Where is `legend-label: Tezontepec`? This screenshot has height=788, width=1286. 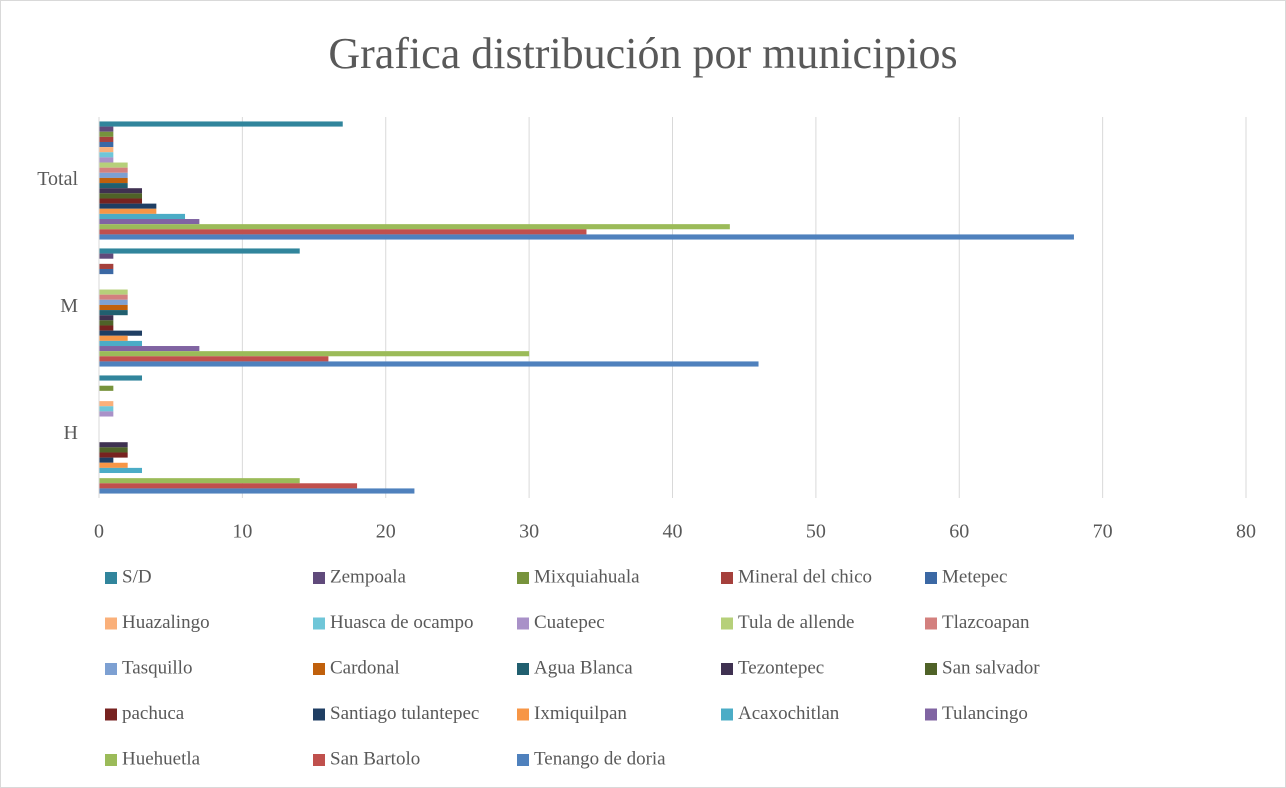
legend-label: Tezontepec is located at coordinates (781, 667).